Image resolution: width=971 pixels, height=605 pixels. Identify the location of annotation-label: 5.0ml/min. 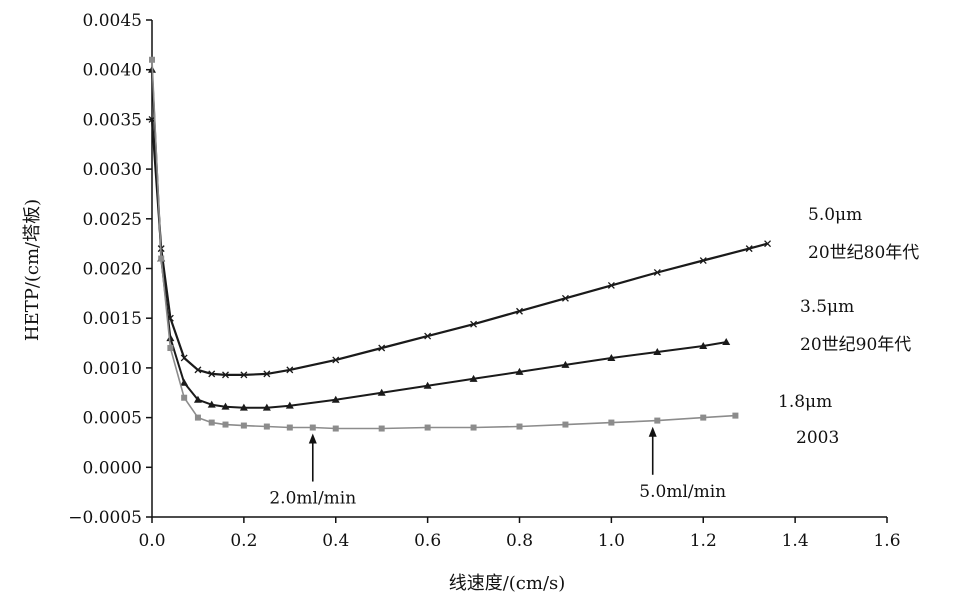
(682, 492).